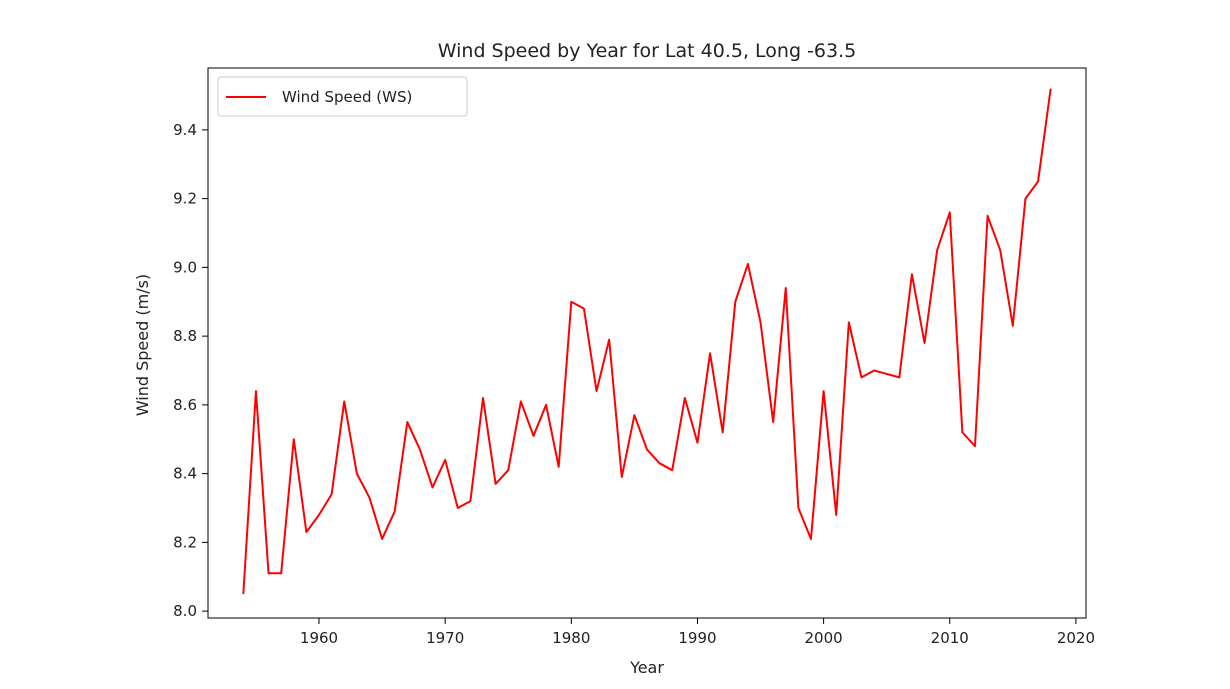  Describe the element at coordinates (347, 97) in the screenshot. I see `legend-label-wind-speed: Wind Speed (WS)` at that location.